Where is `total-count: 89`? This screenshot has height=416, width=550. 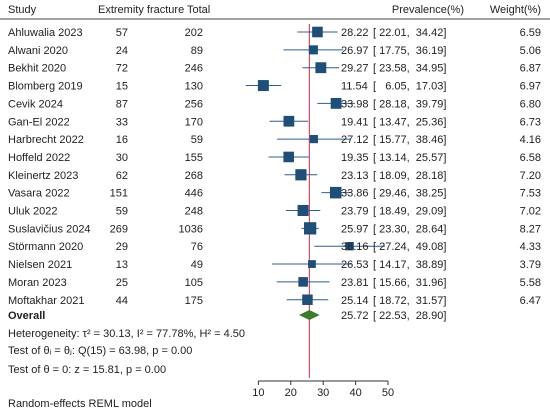
total-count: 89 is located at coordinates (197, 51).